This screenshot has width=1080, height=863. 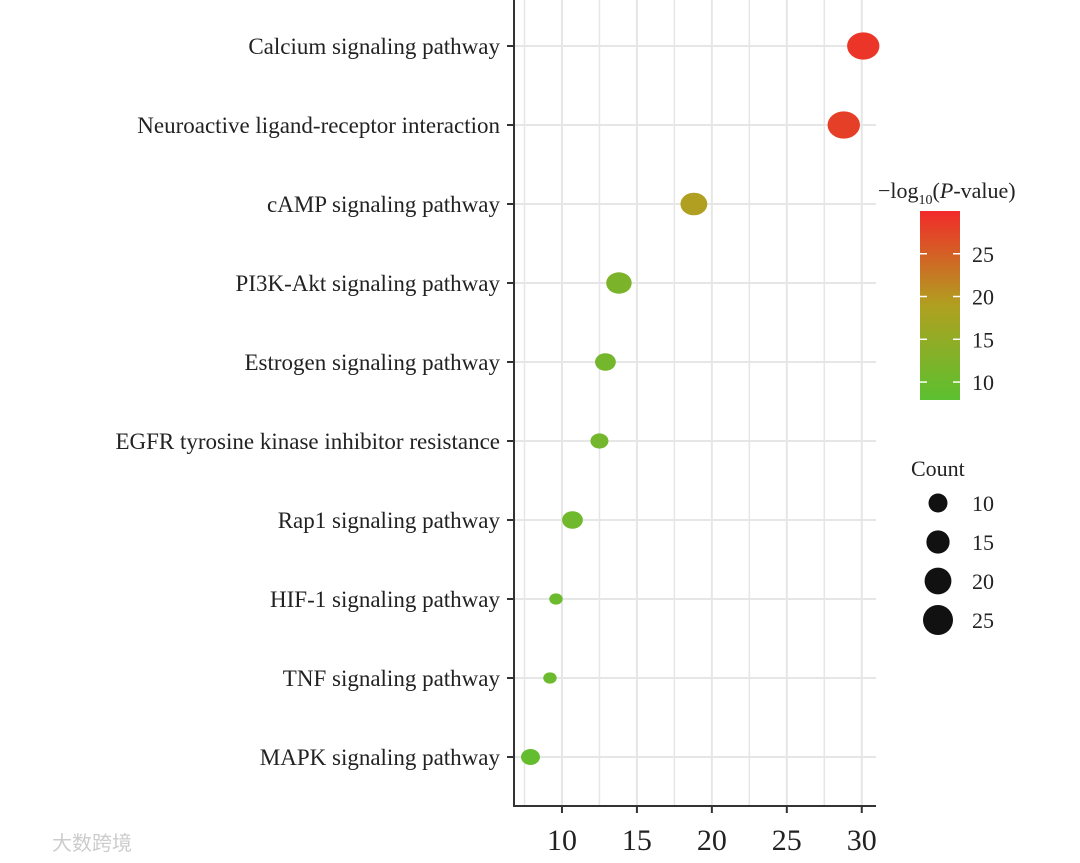 What do you see at coordinates (368, 283) in the screenshot?
I see `y-tick-label: PI3K-Akt signaling pathway` at bounding box center [368, 283].